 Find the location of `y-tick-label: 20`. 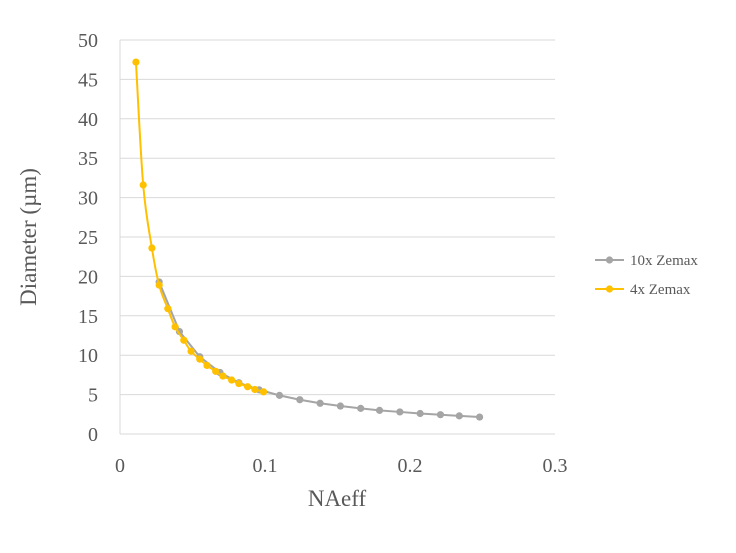

y-tick-label: 20 is located at coordinates (88, 277).